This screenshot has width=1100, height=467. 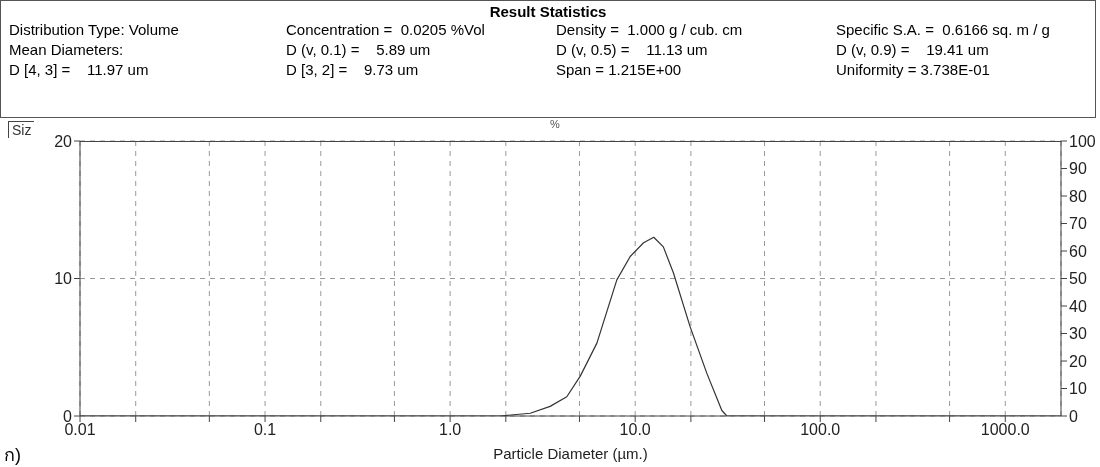 I want to click on x-tick-label: 1000.0, so click(x=1005, y=430).